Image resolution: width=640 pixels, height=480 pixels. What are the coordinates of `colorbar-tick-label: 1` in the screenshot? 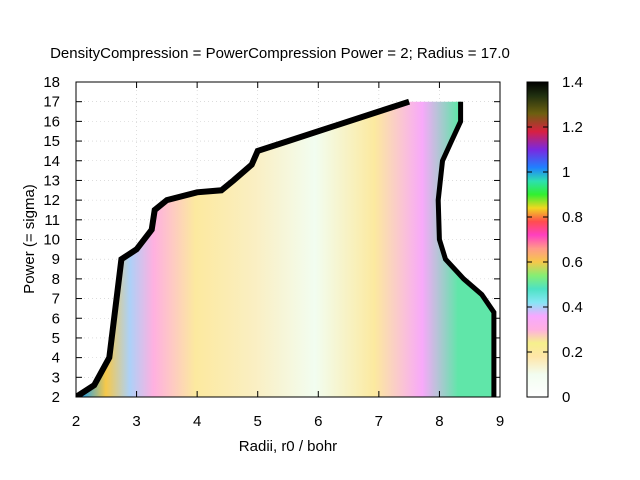 It's located at (566, 172).